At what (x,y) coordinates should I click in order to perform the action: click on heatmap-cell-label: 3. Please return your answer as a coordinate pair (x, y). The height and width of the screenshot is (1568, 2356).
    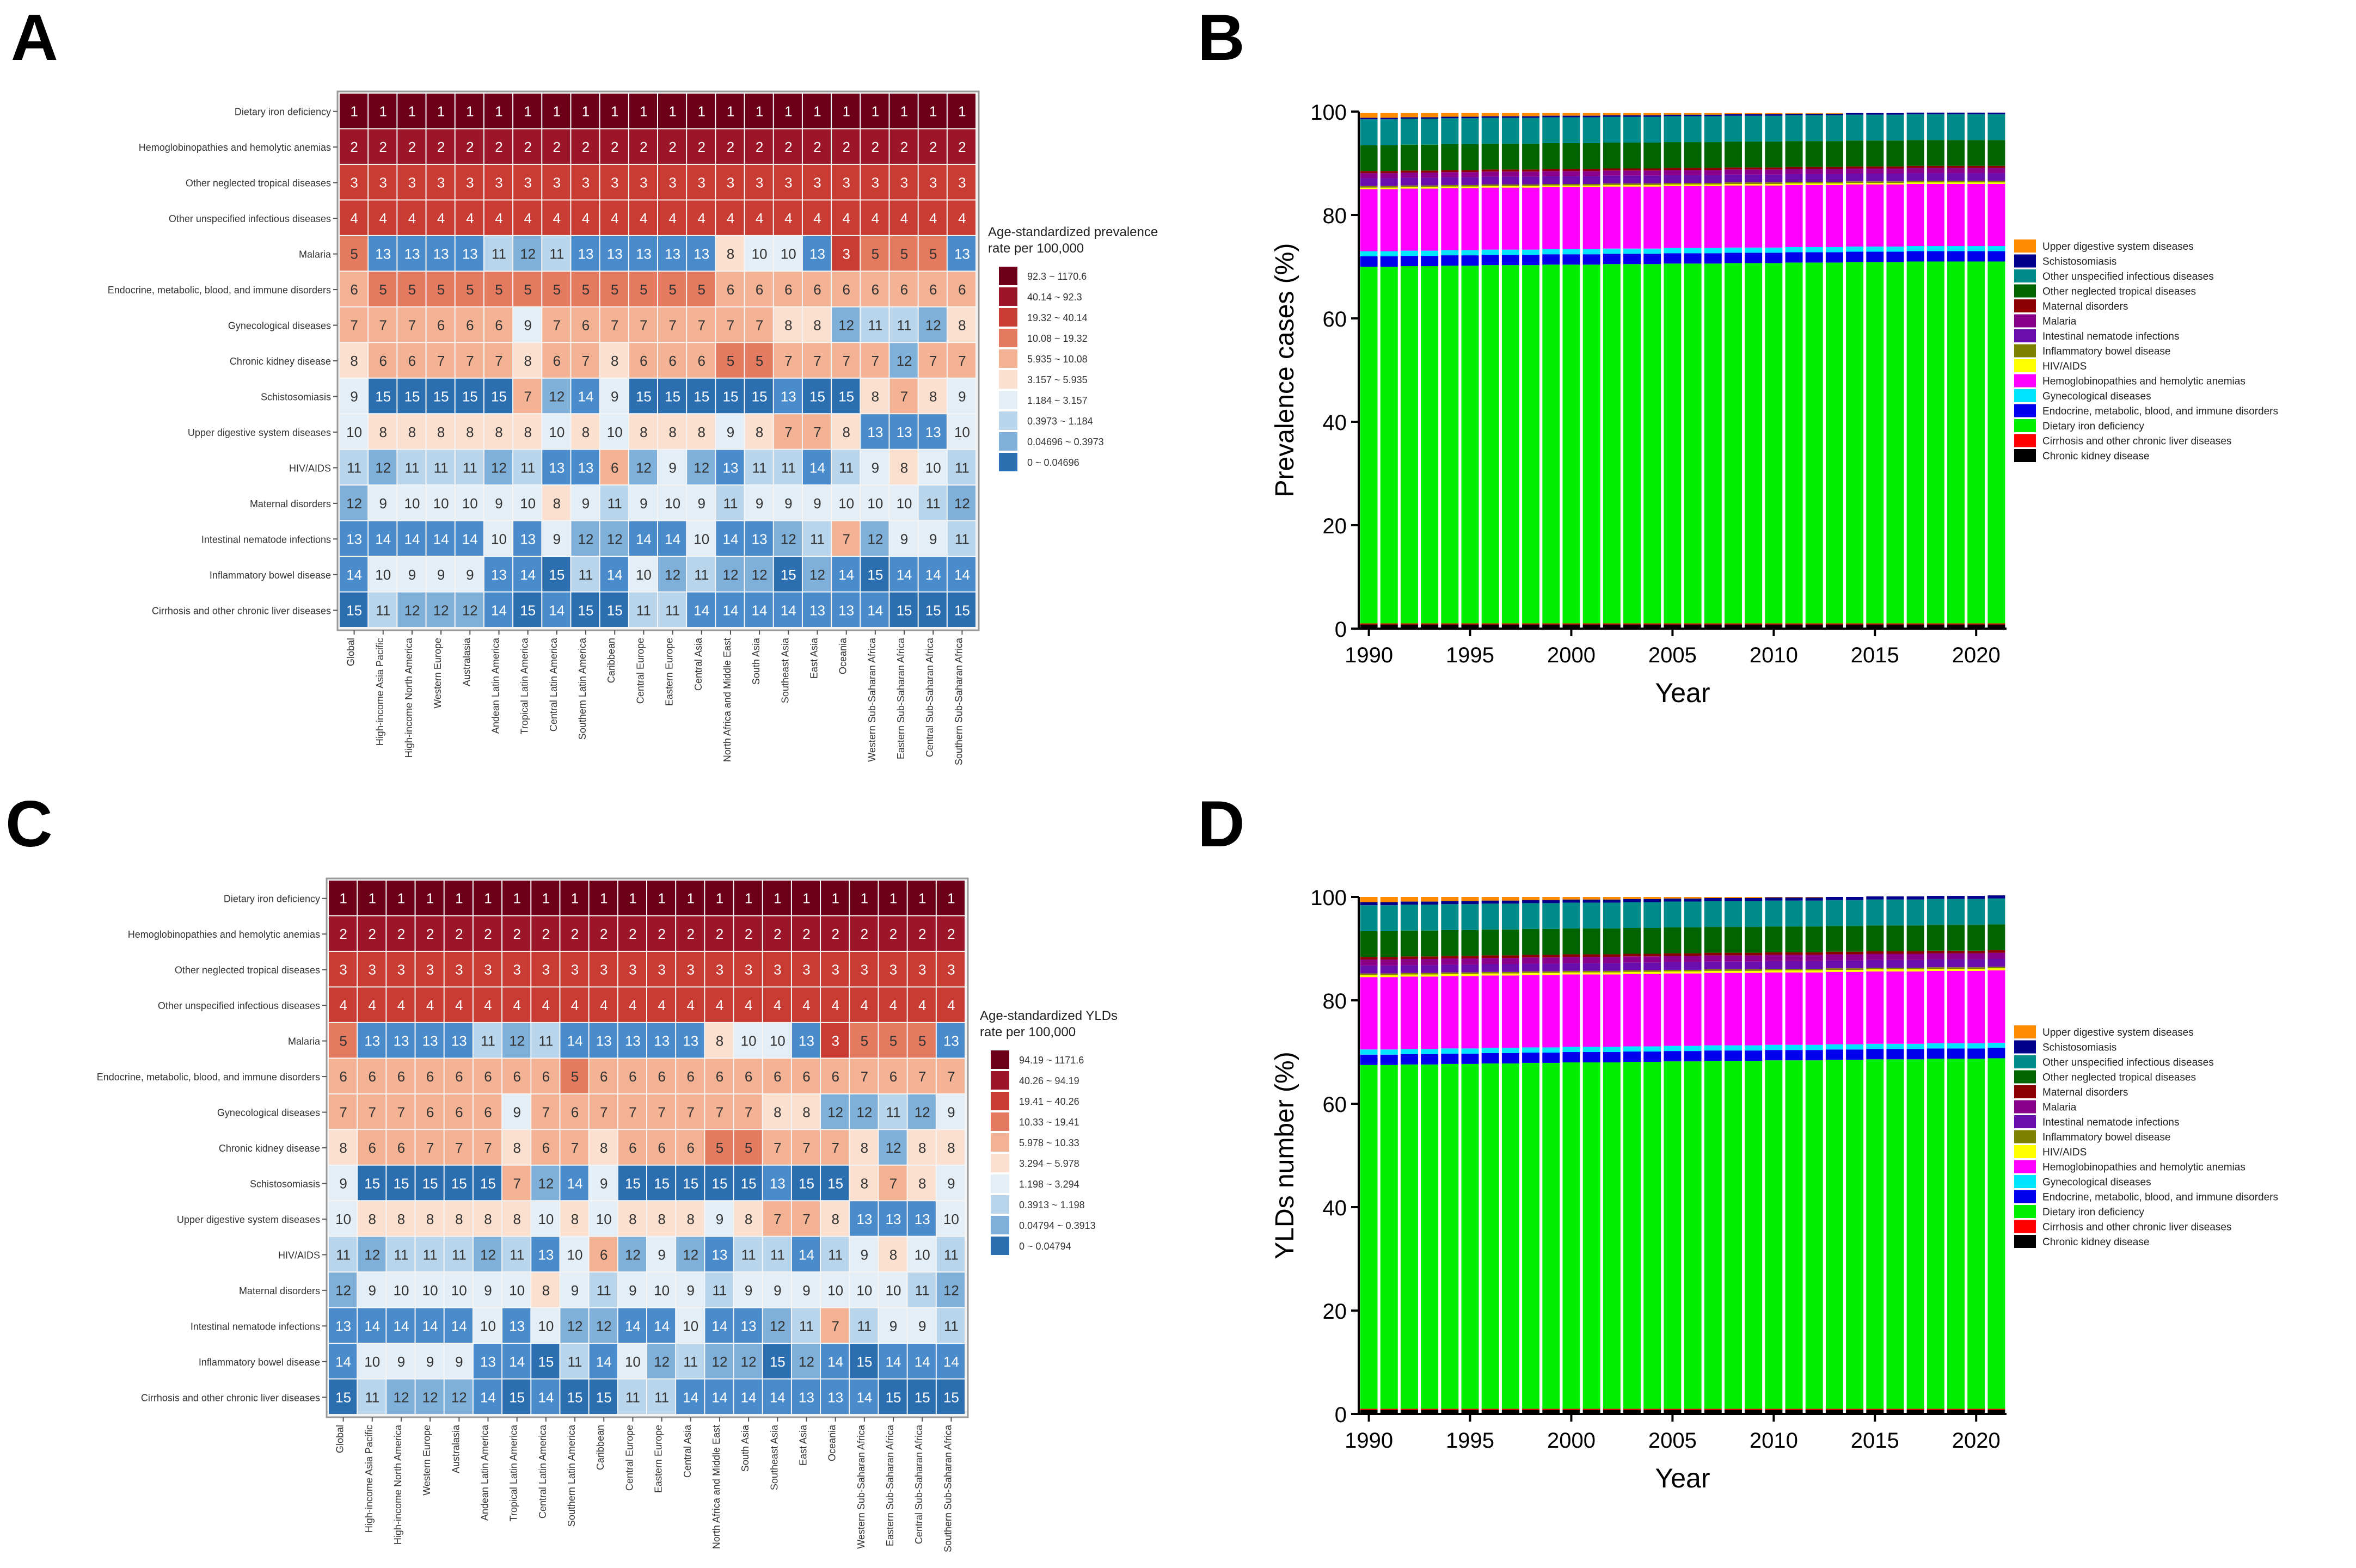
    Looking at the image, I should click on (719, 970).